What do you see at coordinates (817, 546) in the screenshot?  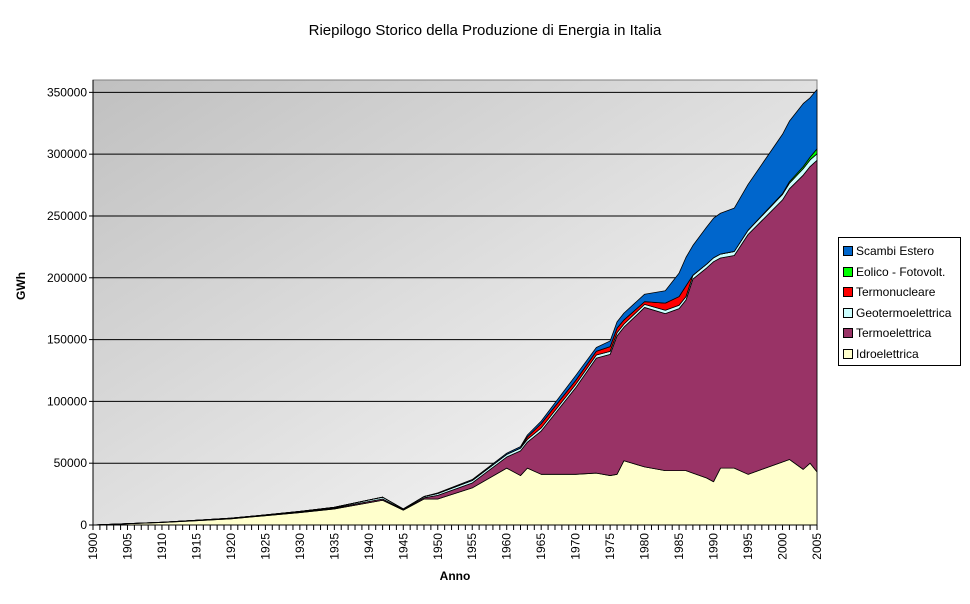 I see `x-tick-label: 2005` at bounding box center [817, 546].